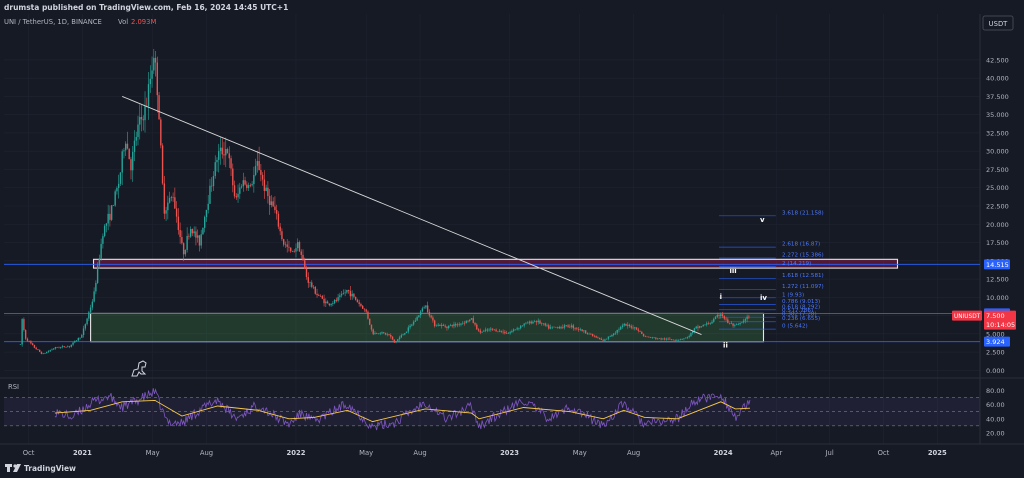 Image resolution: width=1024 pixels, height=478 pixels. Describe the element at coordinates (776, 453) in the screenshot. I see `time-tick-label: Apr` at that location.